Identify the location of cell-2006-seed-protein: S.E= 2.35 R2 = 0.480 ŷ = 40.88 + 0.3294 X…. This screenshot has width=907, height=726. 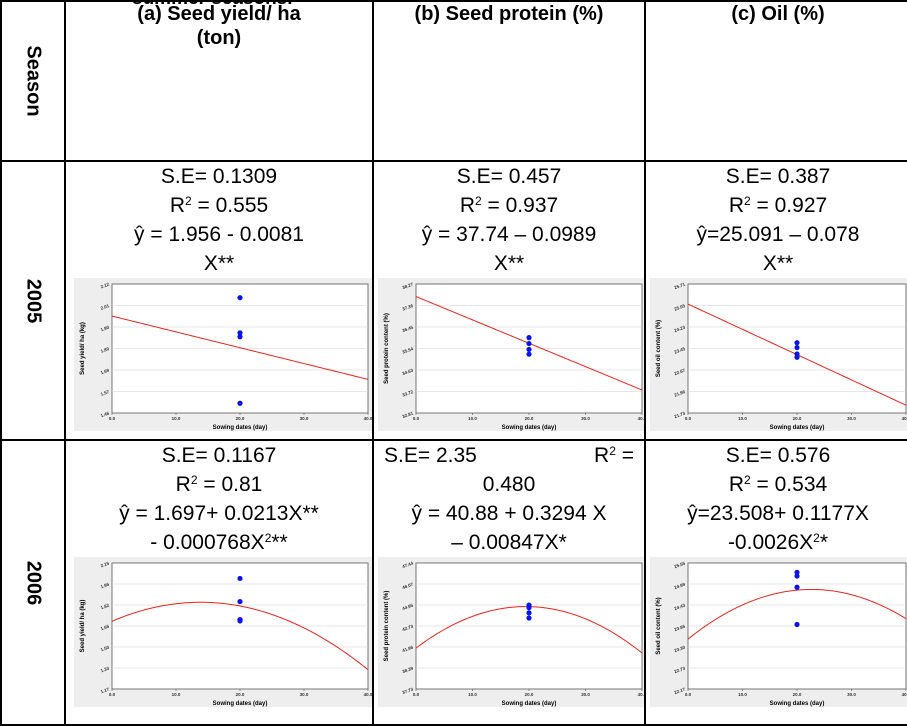
(509, 582).